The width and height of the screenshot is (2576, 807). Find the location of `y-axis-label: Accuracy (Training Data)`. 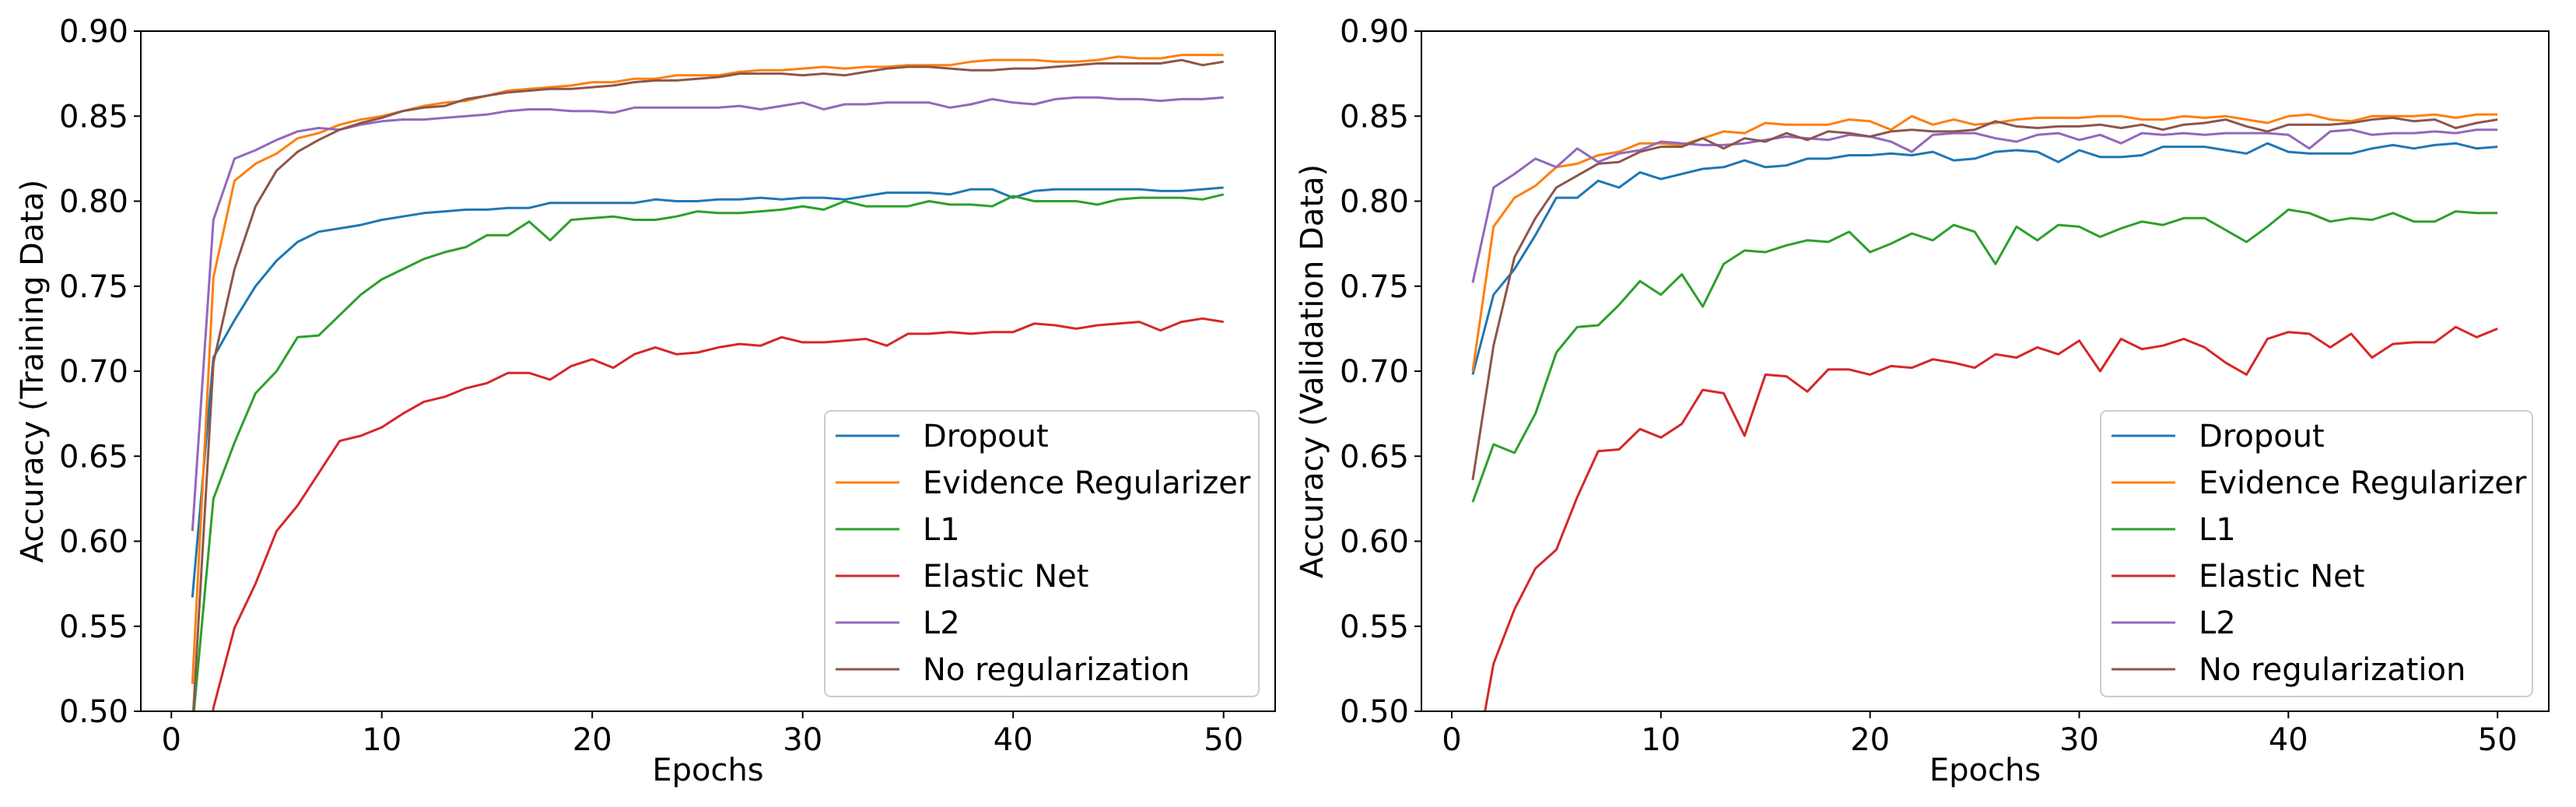

y-axis-label: Accuracy (Training Data) is located at coordinates (33, 371).